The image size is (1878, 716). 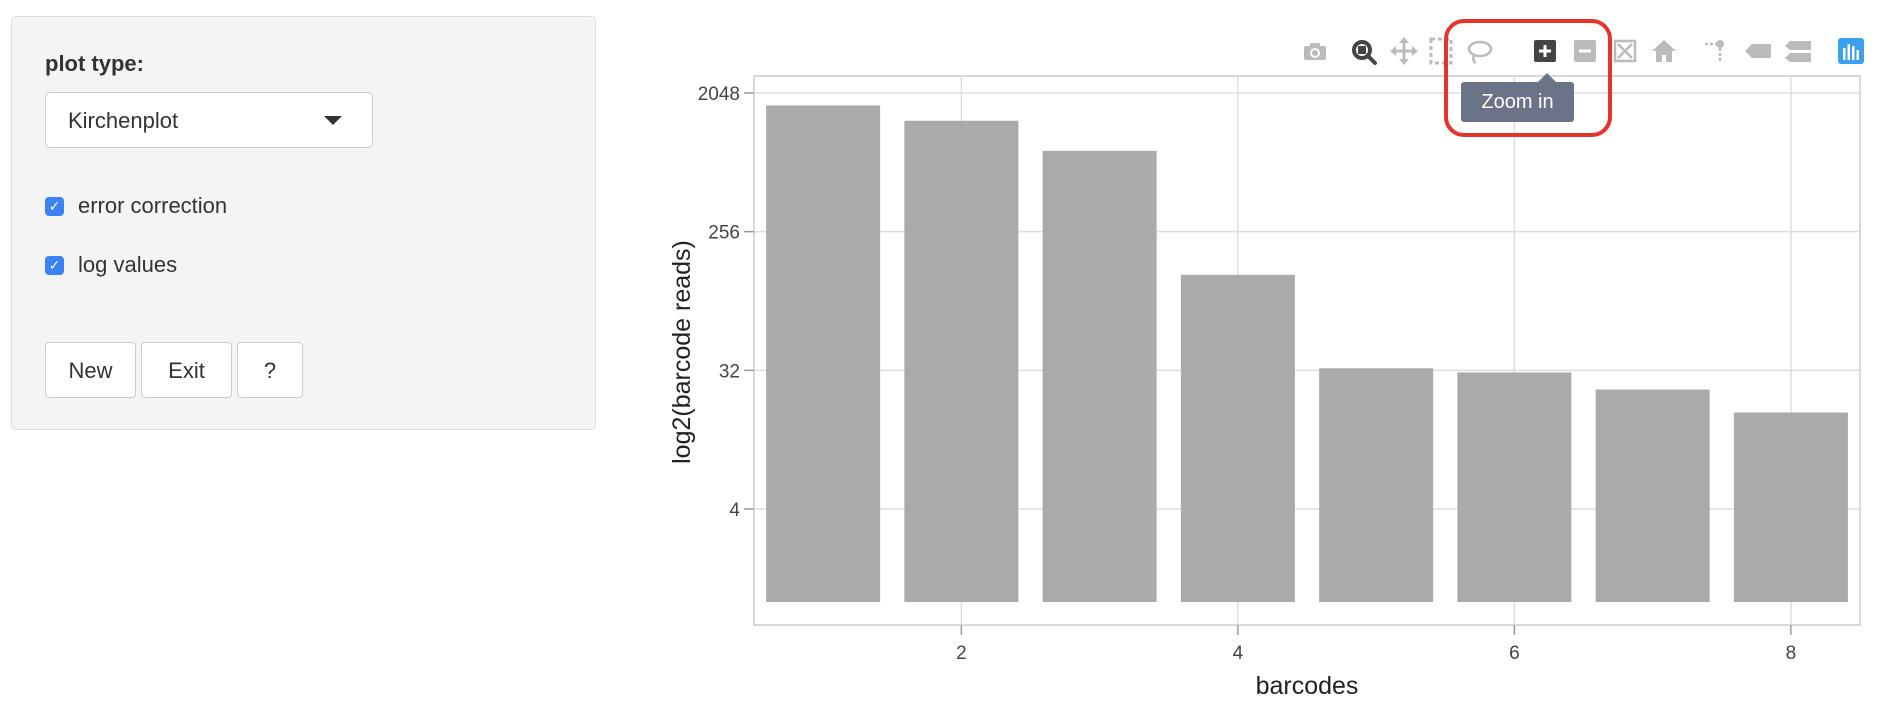 I want to click on box-select-icon, so click(x=1441, y=51).